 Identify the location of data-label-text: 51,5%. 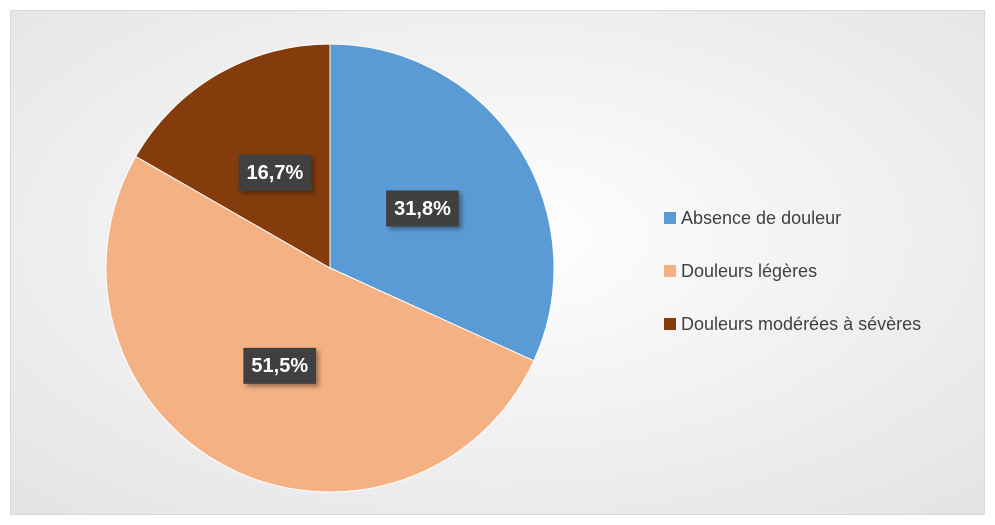
(279, 366).